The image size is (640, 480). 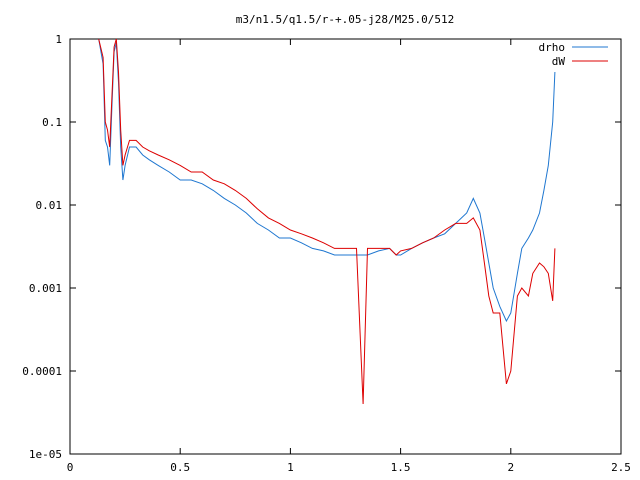 What do you see at coordinates (58, 39) in the screenshot?
I see `y-tick-label: 1` at bounding box center [58, 39].